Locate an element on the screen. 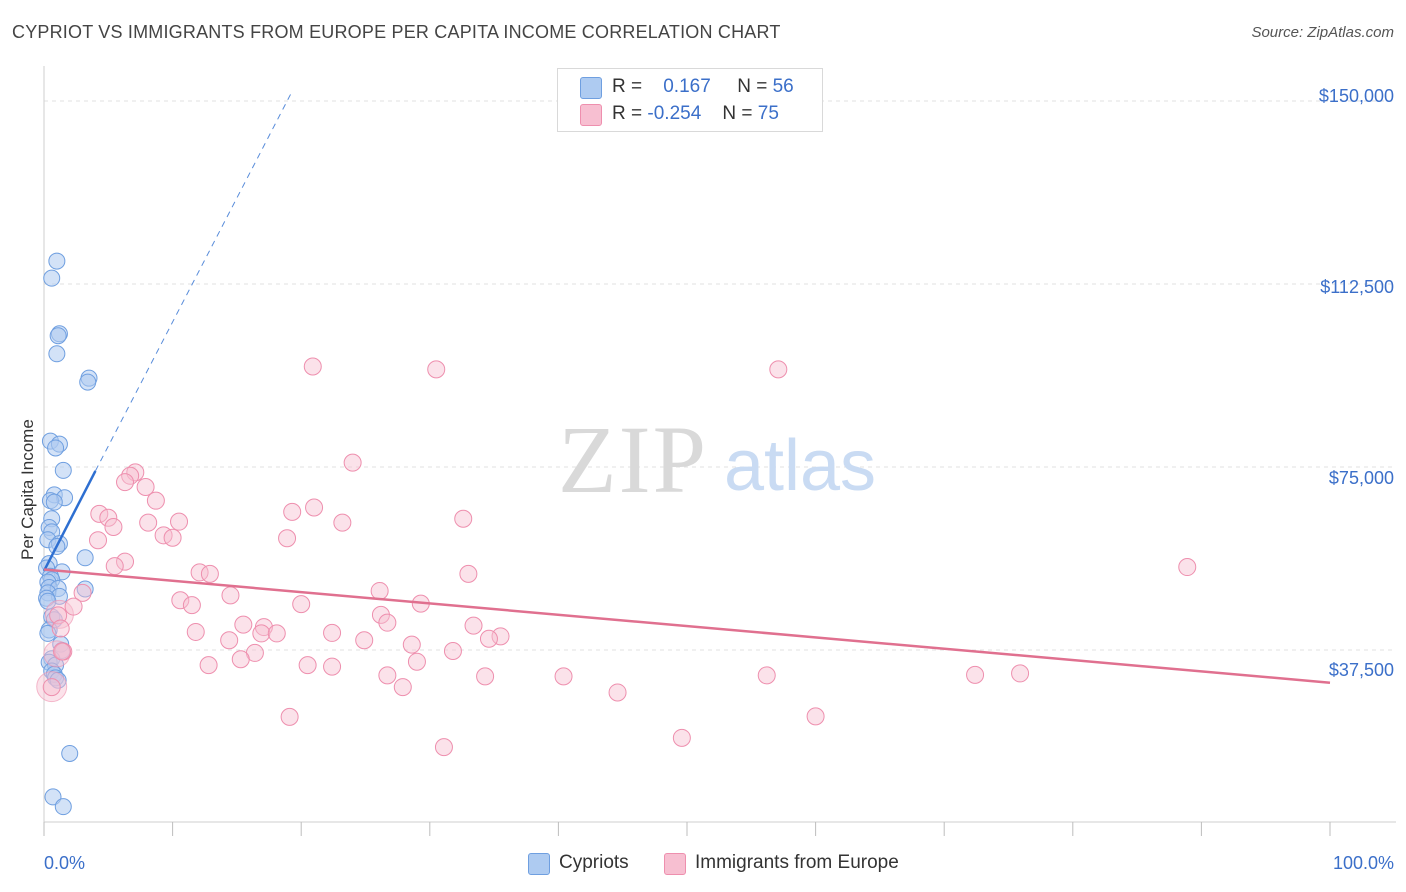 The height and width of the screenshot is (892, 1406). watermark-zip: ZIP is located at coordinates (633, 459).